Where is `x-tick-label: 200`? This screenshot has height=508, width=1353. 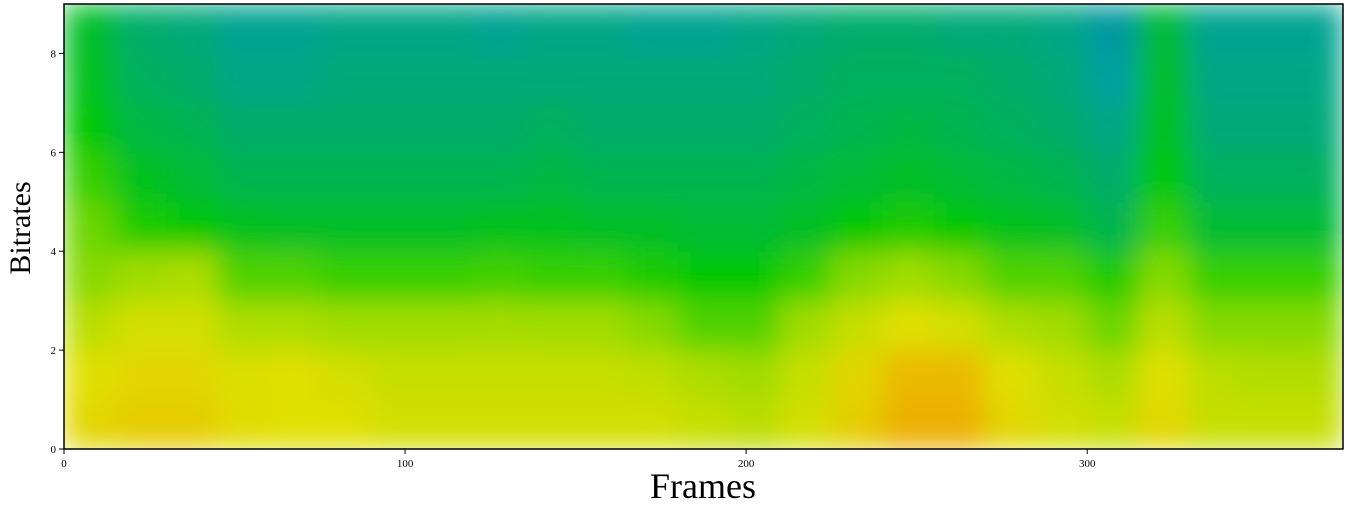
x-tick-label: 200 is located at coordinates (746, 464).